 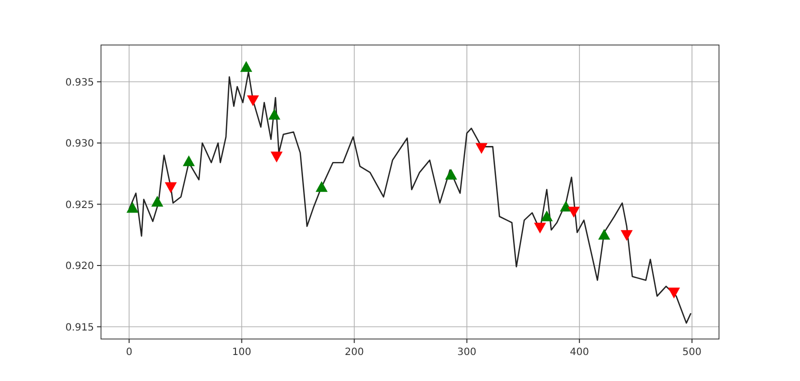 I want to click on y-tick-label: 0.935, so click(x=79, y=82).